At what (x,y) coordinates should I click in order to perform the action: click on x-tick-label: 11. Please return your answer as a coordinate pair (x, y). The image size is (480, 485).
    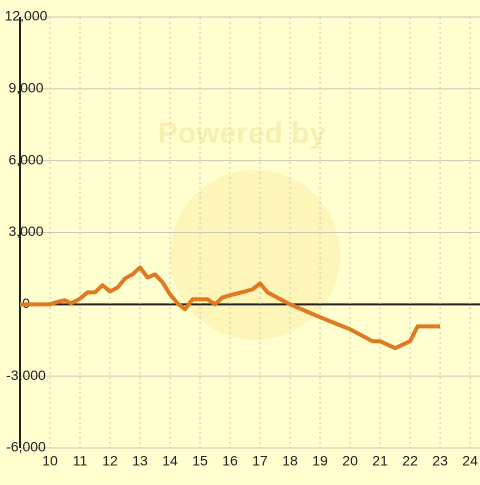
    Looking at the image, I should click on (80, 461).